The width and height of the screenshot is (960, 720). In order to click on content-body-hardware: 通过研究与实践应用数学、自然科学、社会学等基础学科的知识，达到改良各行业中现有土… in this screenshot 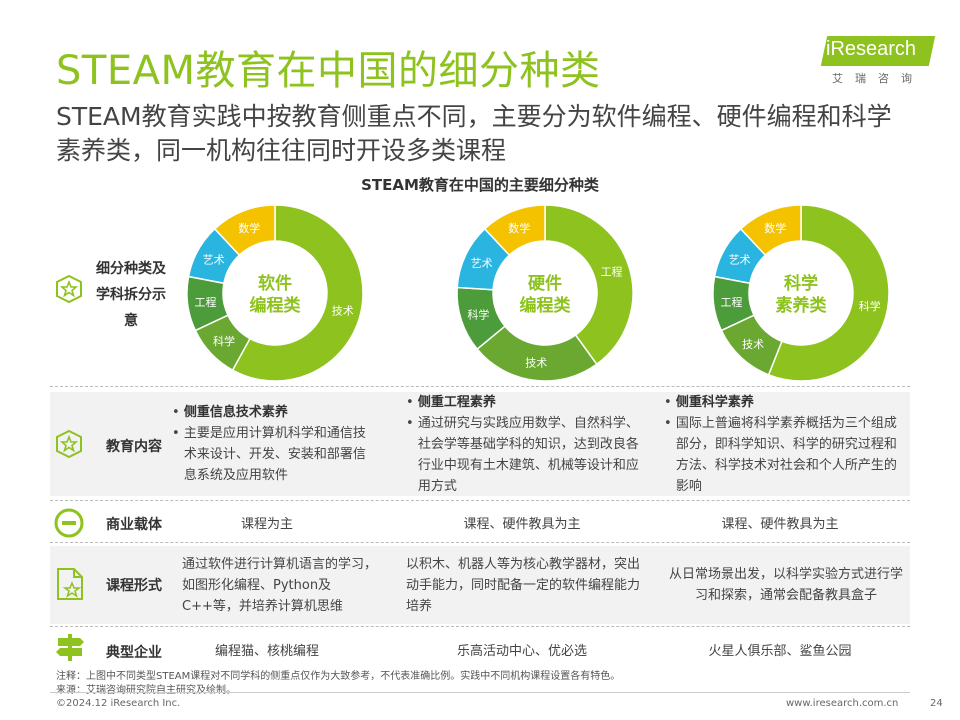, I will do `click(528, 455)`.